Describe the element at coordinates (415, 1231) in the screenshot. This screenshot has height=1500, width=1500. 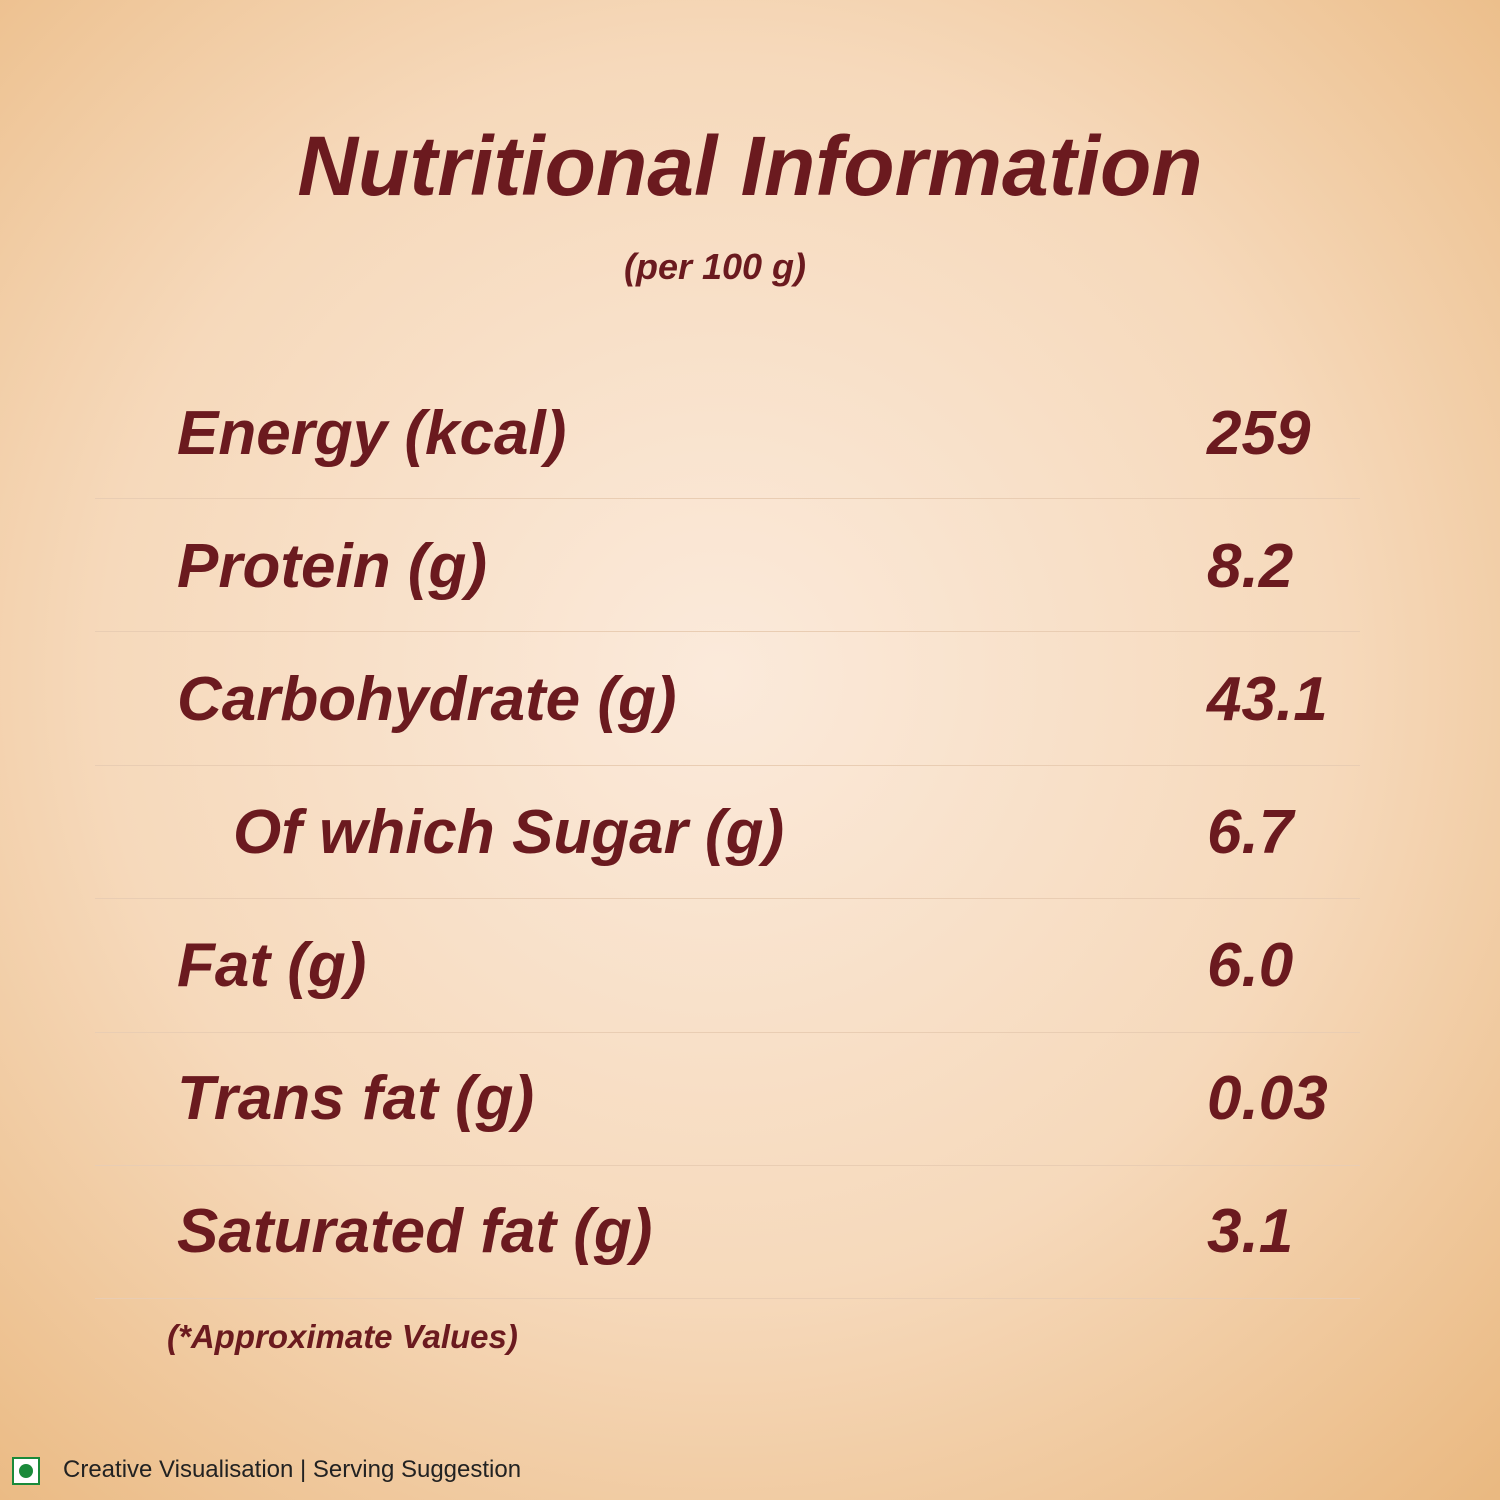
I see `row-label: Saturated fat (g)` at that location.